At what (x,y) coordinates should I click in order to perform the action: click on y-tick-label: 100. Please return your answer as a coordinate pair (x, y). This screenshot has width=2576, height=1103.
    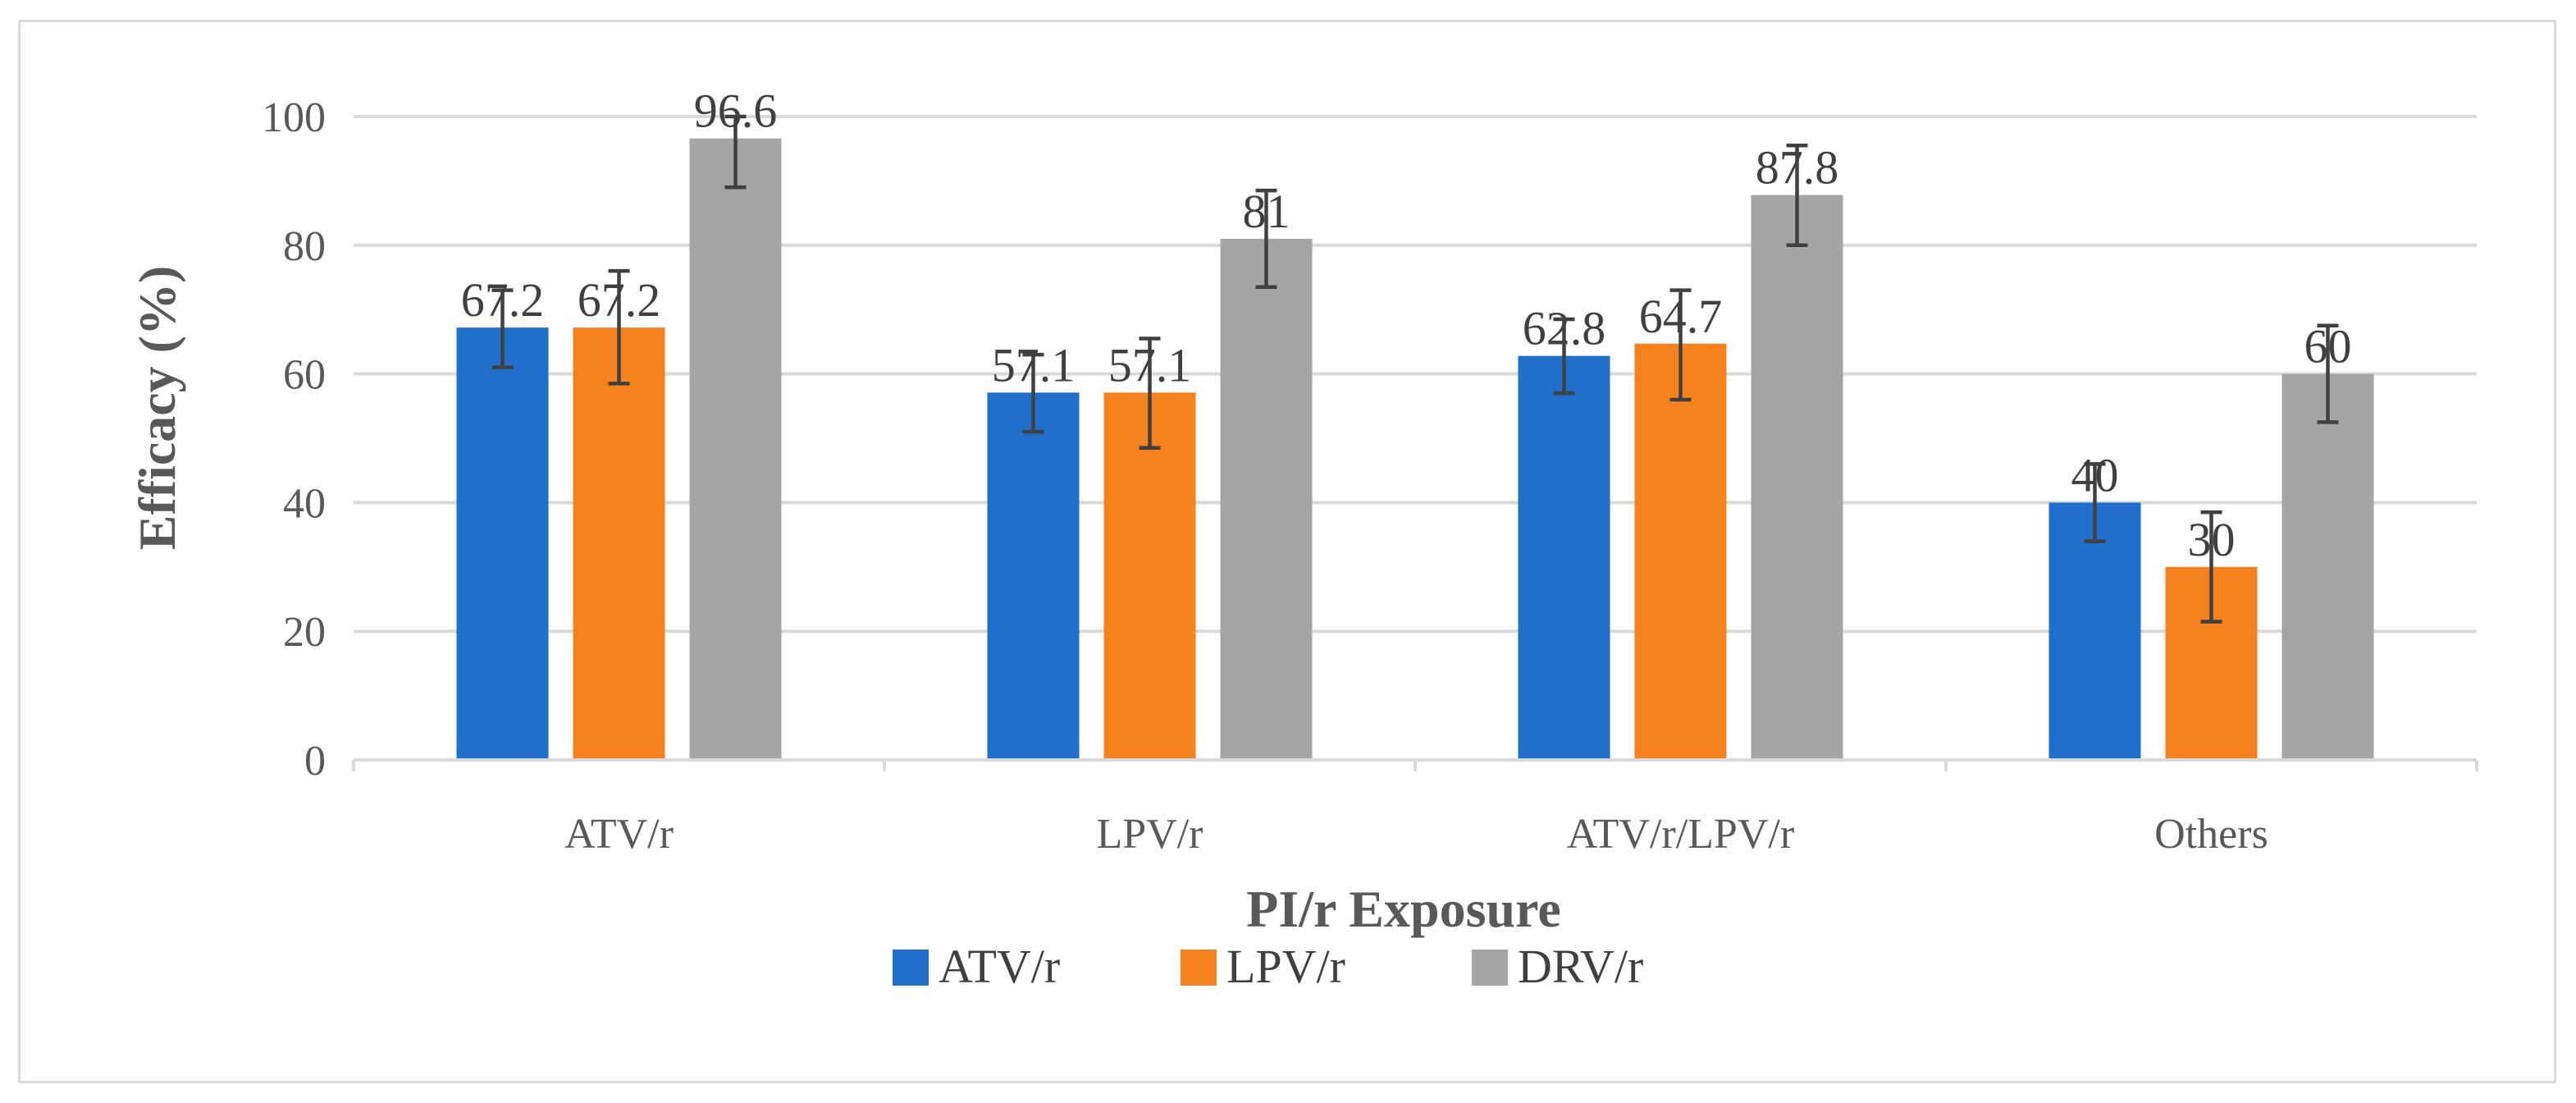
    Looking at the image, I should click on (294, 117).